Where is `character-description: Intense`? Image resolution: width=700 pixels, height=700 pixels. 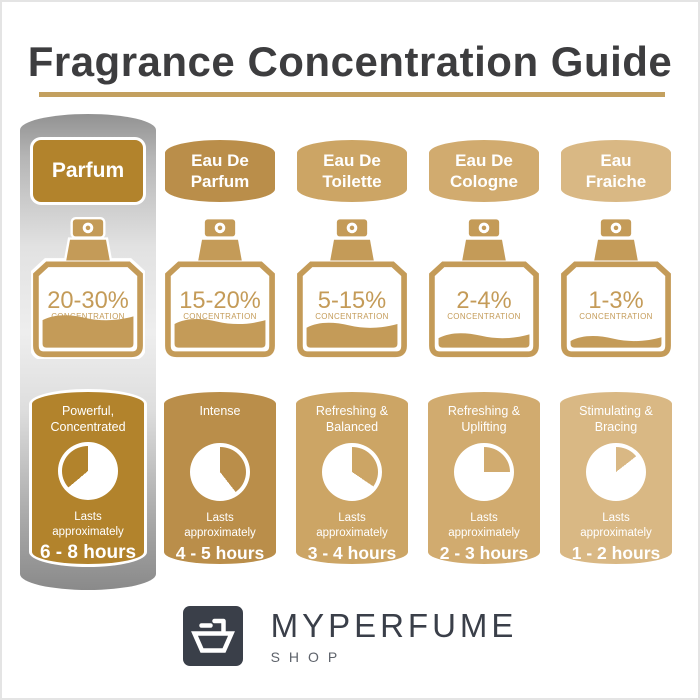
character-description: Intense is located at coordinates (220, 411).